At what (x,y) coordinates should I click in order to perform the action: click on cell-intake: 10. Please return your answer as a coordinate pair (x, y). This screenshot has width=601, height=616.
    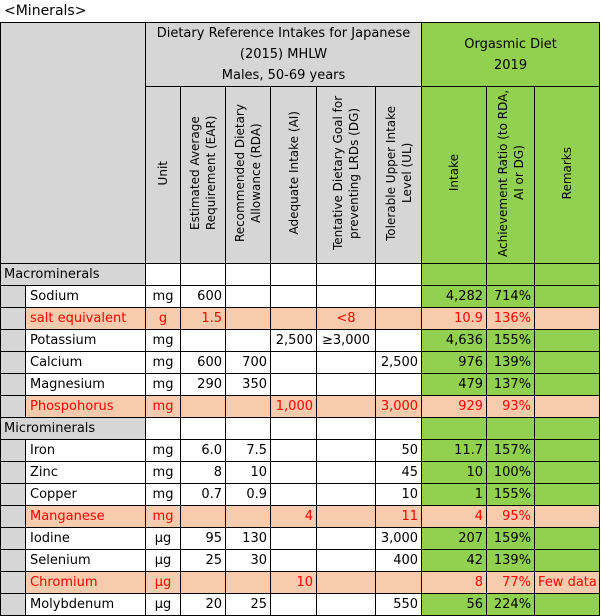
    Looking at the image, I should click on (454, 472).